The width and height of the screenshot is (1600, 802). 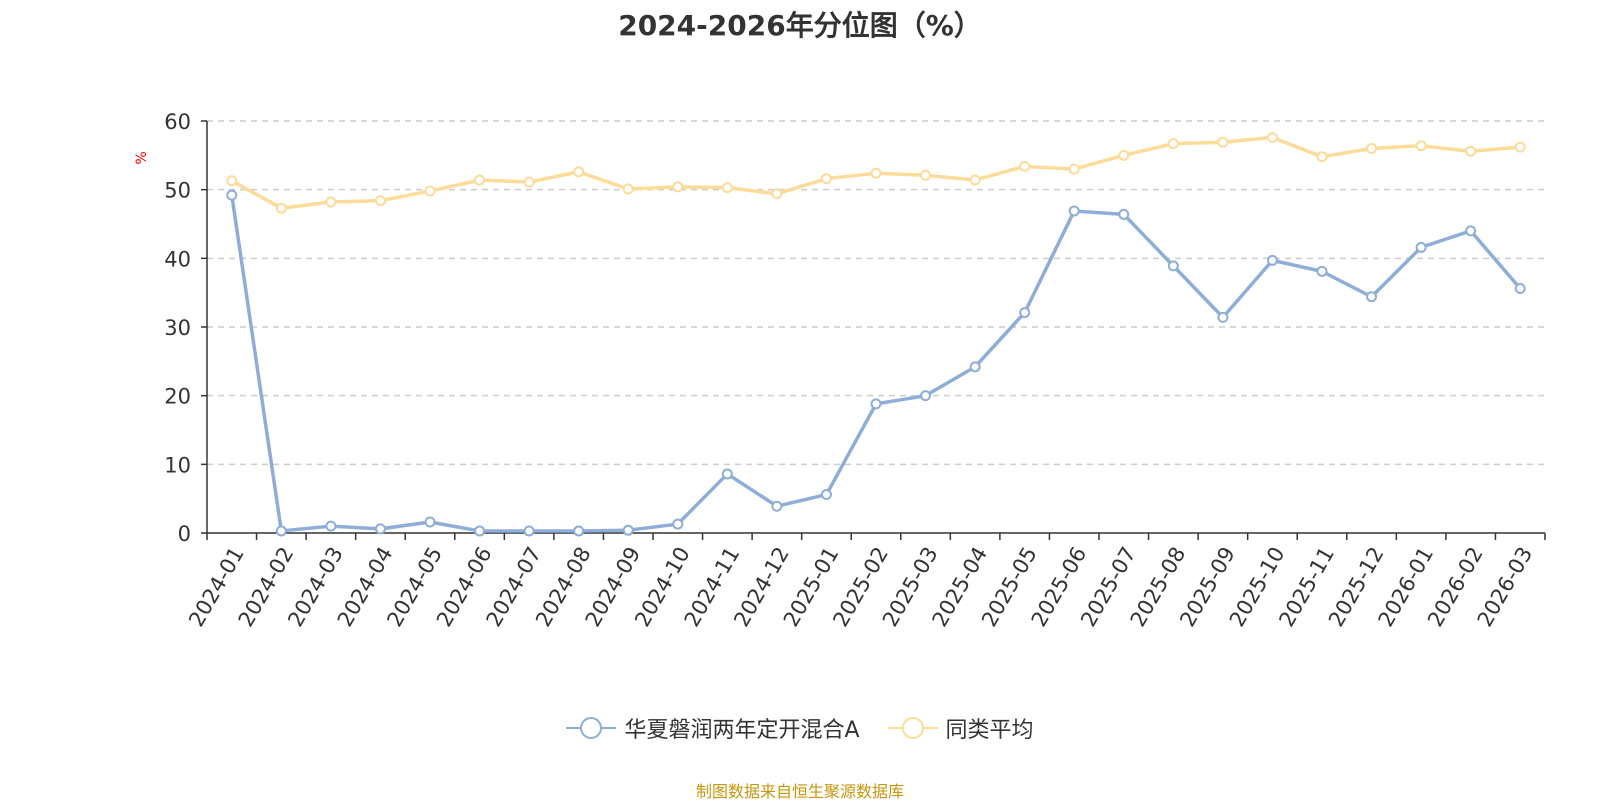 I want to click on legend: 华夏磐润两年定开混合A 同类平均, so click(x=800, y=728).